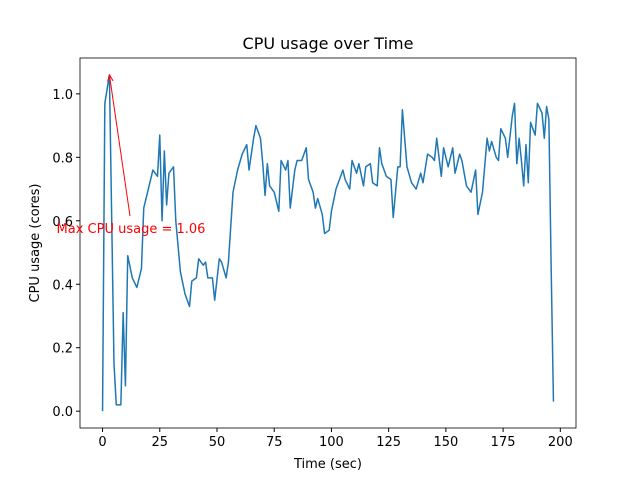 Image resolution: width=640 pixels, height=480 pixels. Describe the element at coordinates (102, 442) in the screenshot. I see `x-tick-label: 0` at that location.